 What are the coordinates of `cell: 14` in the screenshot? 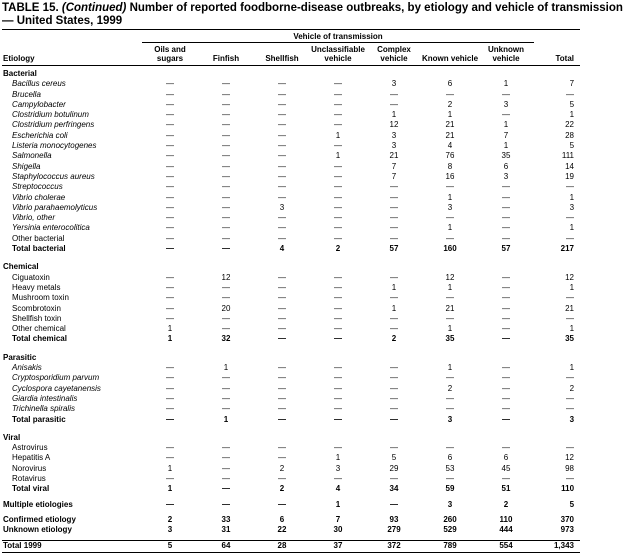 It's located at (570, 166).